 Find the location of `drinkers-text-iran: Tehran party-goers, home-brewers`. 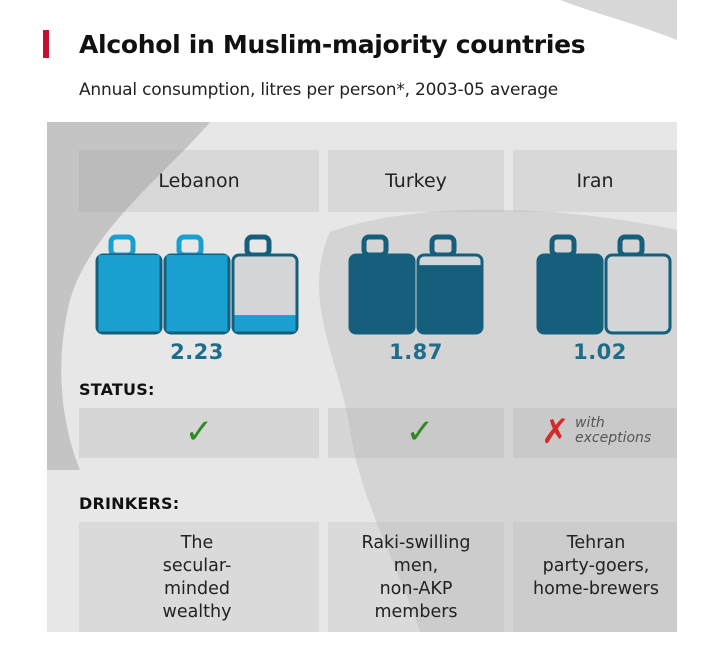

drinkers-text-iran: Tehran party-goers, home-brewers is located at coordinates (595, 566).